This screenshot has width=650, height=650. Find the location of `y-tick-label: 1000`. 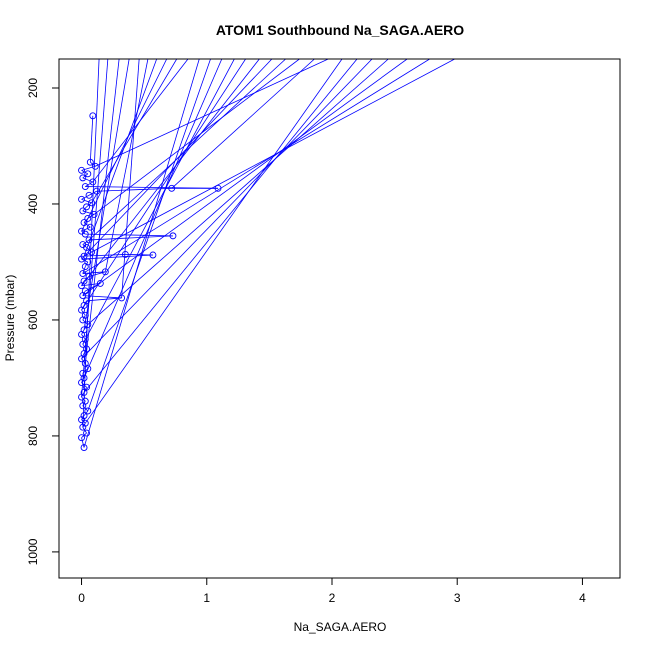

y-tick-label: 1000 is located at coordinates (33, 551).